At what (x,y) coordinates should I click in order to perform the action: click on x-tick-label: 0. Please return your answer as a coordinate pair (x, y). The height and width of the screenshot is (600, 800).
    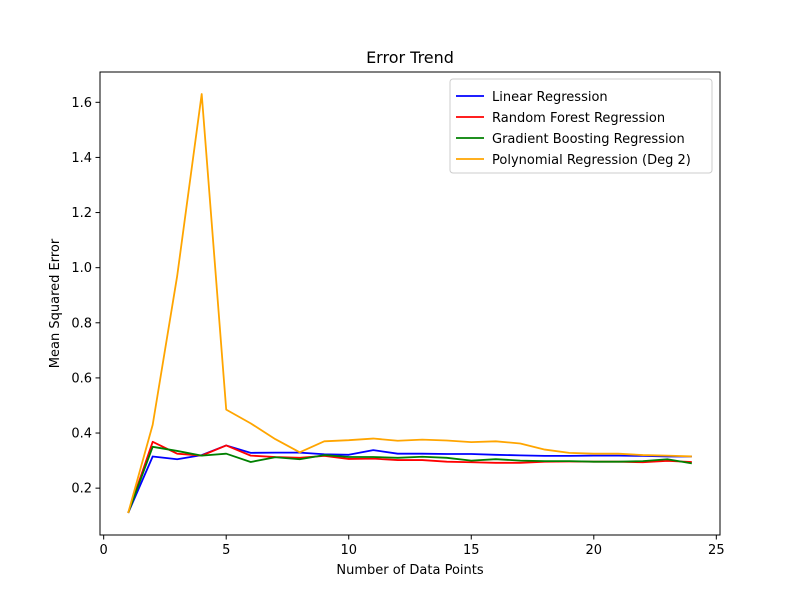
    Looking at the image, I should click on (104, 550).